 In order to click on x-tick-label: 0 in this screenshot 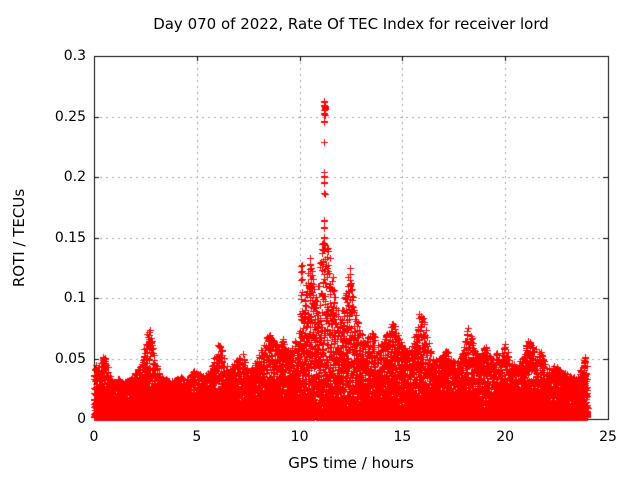, I will do `click(94, 437)`.